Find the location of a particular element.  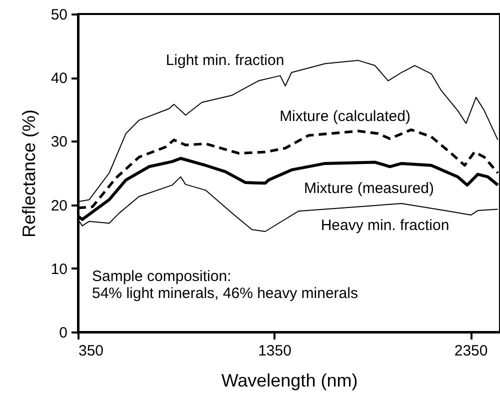

y-axis-title: Reflectance (%) is located at coordinates (28, 173).